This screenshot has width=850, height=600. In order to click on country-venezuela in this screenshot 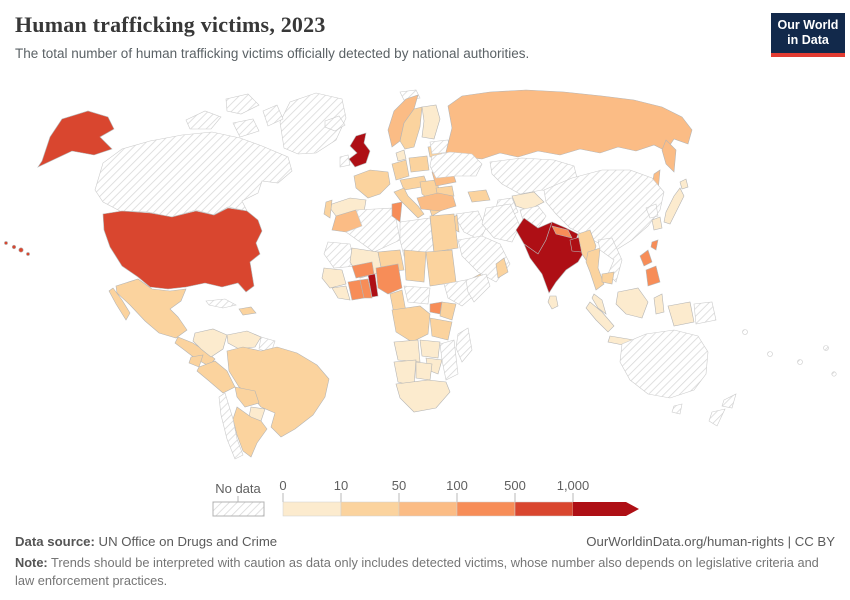, I will do `click(244, 340)`.